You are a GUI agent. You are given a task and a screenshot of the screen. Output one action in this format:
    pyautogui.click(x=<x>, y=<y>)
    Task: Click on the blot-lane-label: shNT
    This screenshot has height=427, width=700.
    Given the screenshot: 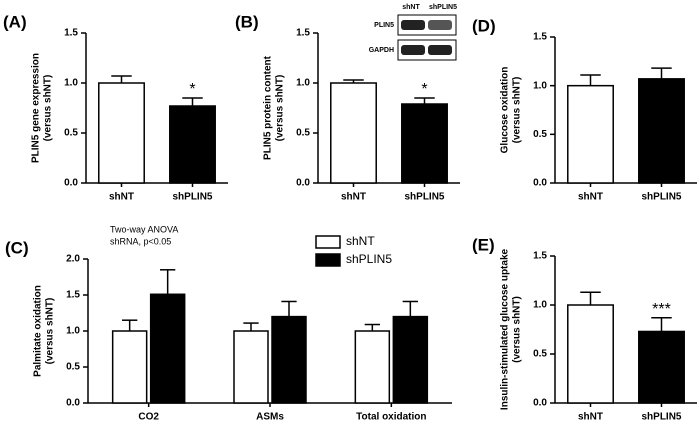 What is the action you would take?
    pyautogui.click(x=411, y=7)
    